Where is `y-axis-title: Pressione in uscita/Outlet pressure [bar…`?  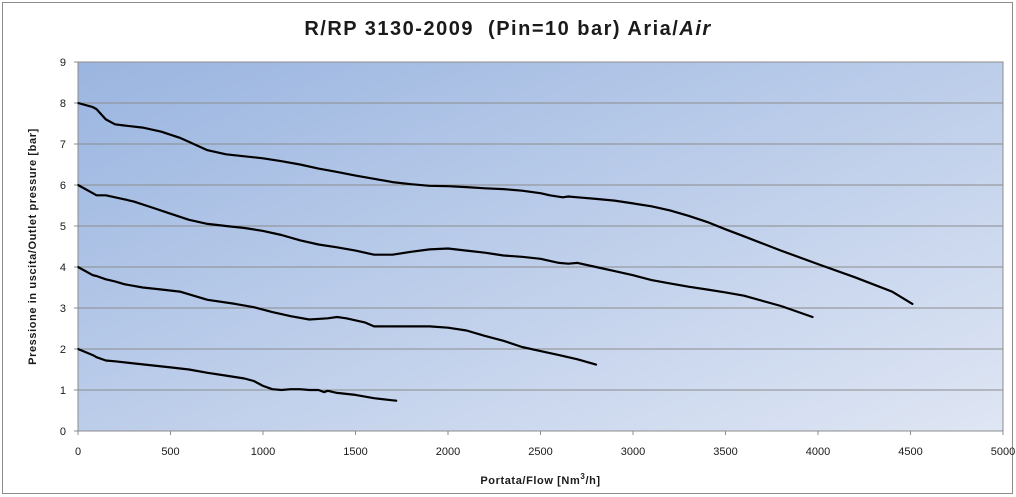 y-axis-title: Pressione in uscita/Outlet pressure [bar… is located at coordinates (33, 246).